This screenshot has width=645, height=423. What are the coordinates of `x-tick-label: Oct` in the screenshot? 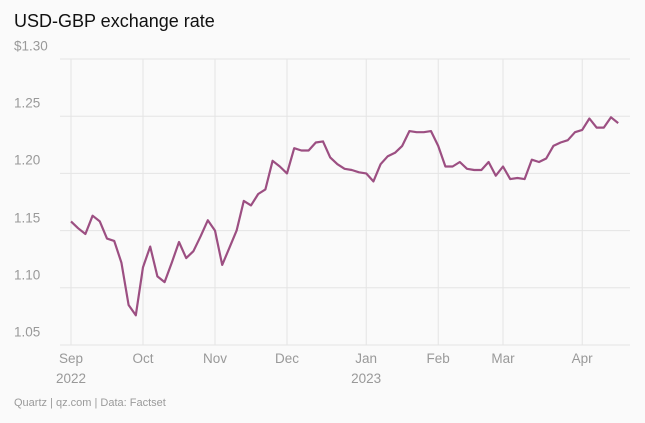 It's located at (143, 358).